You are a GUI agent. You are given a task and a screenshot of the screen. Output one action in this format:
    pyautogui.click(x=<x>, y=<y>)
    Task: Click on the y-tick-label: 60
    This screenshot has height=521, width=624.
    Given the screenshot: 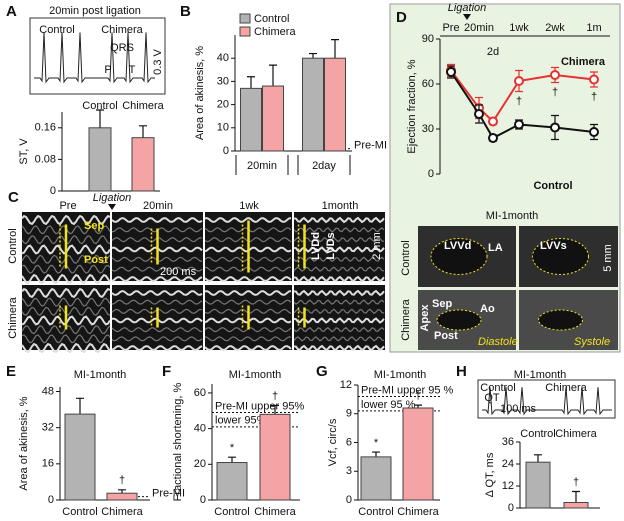 What is the action you would take?
    pyautogui.click(x=200, y=393)
    